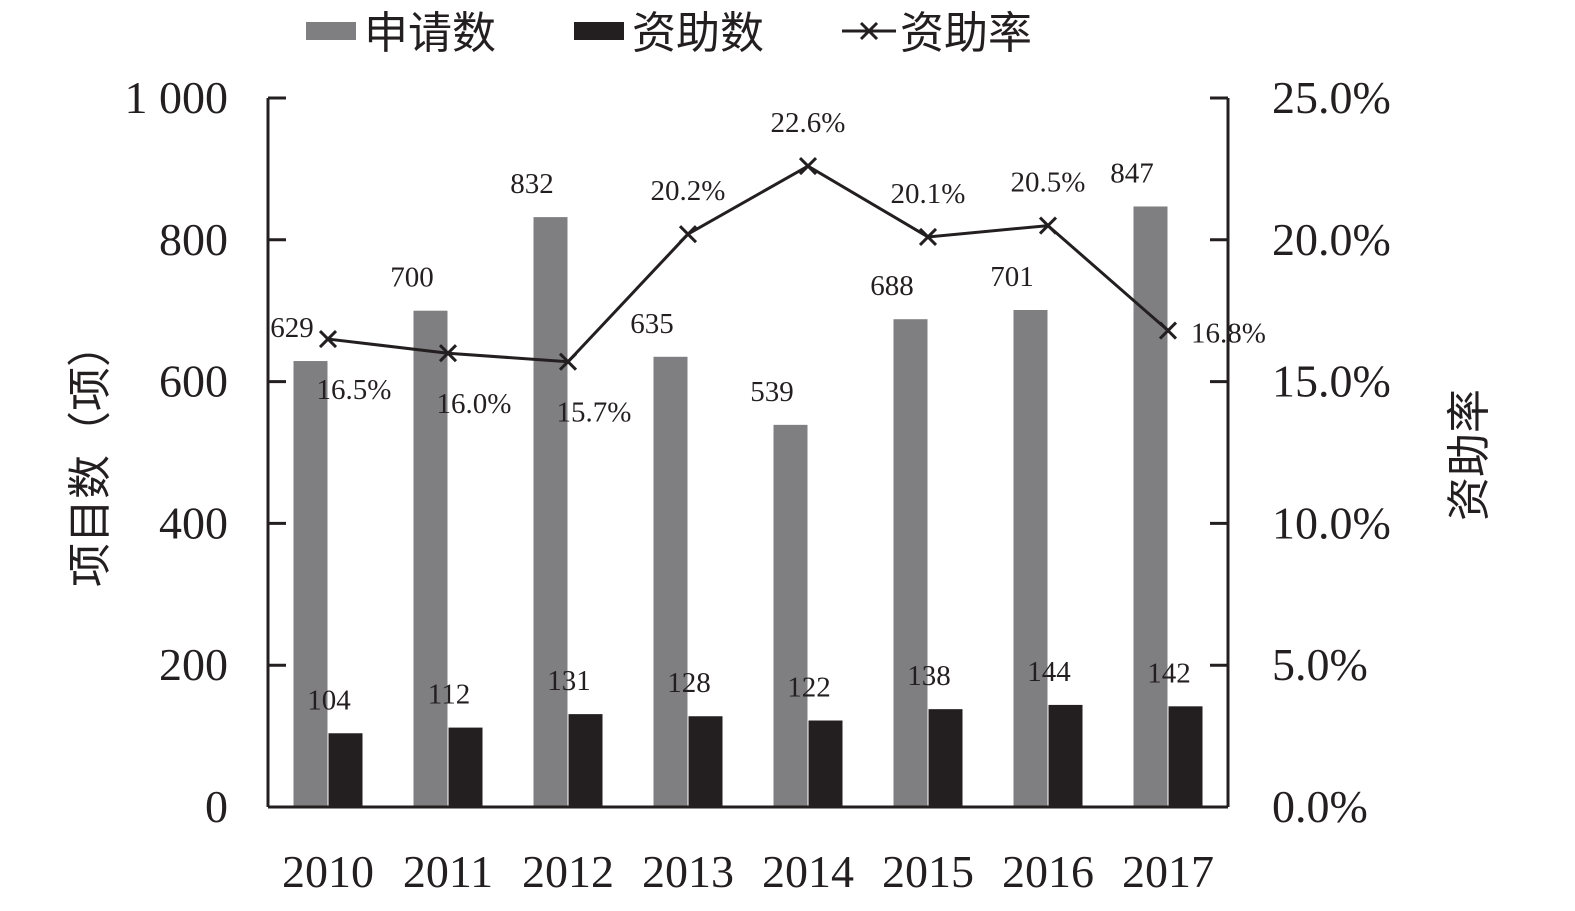 Image resolution: width=1575 pixels, height=911 pixels. I want to click on label-rate-2015: 20.1%, so click(928, 194).